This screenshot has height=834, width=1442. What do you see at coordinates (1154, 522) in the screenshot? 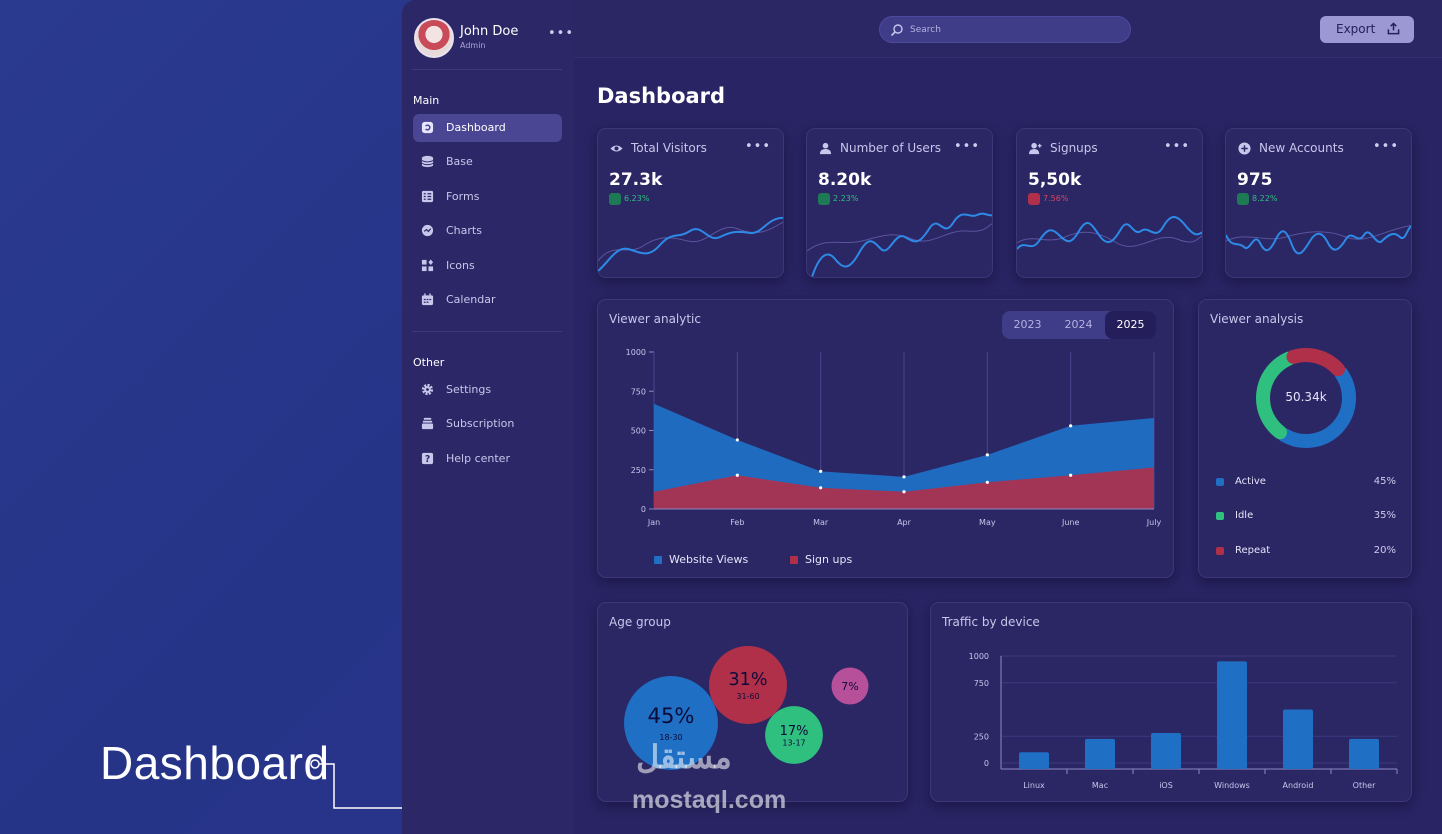
I see `x-tick-label: July` at bounding box center [1154, 522].